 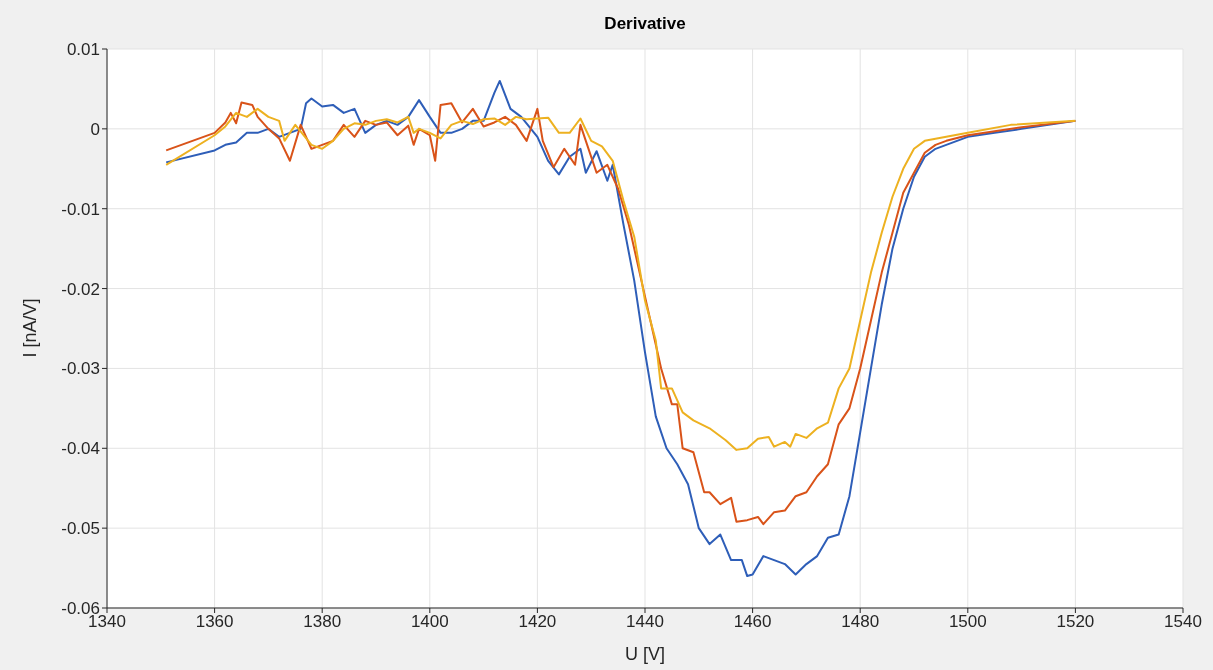 I want to click on x-tick-label: 1380, so click(x=322, y=622).